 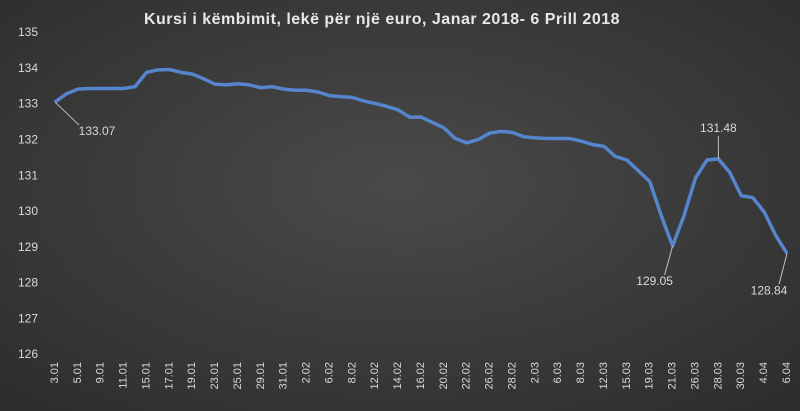 What do you see at coordinates (741, 376) in the screenshot?
I see `x-tick-label: 30.03` at bounding box center [741, 376].